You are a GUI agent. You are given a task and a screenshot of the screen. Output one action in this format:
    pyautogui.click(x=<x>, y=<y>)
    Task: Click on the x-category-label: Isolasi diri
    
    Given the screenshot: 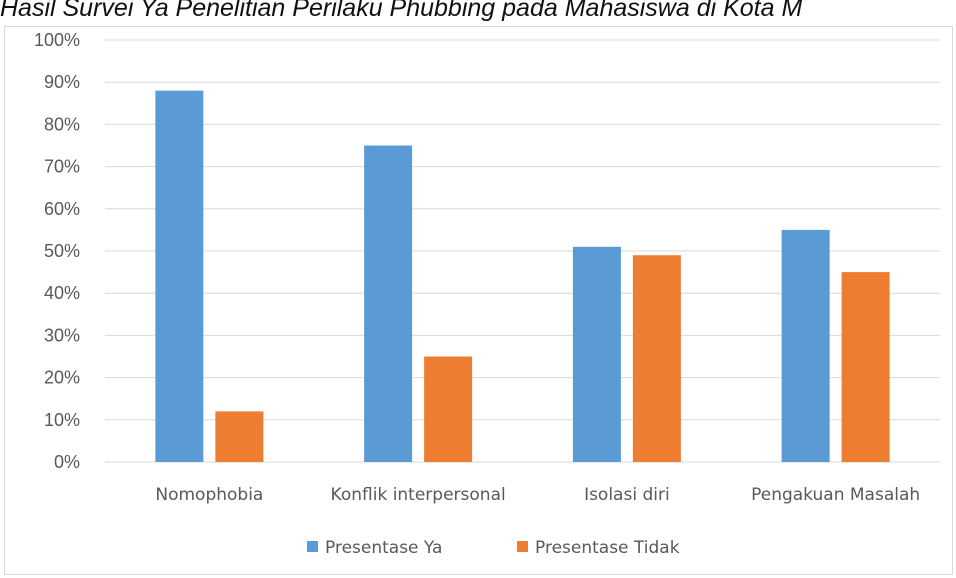 What is the action you would take?
    pyautogui.click(x=627, y=495)
    